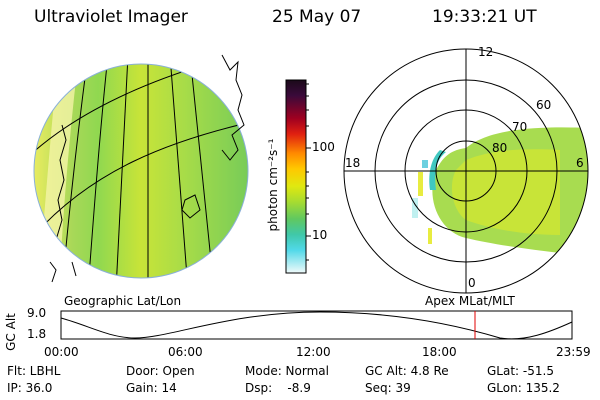 The image size is (600, 400). What do you see at coordinates (470, 301) in the screenshot?
I see `polar-caption: Apex MLat/MLT` at bounding box center [470, 301].